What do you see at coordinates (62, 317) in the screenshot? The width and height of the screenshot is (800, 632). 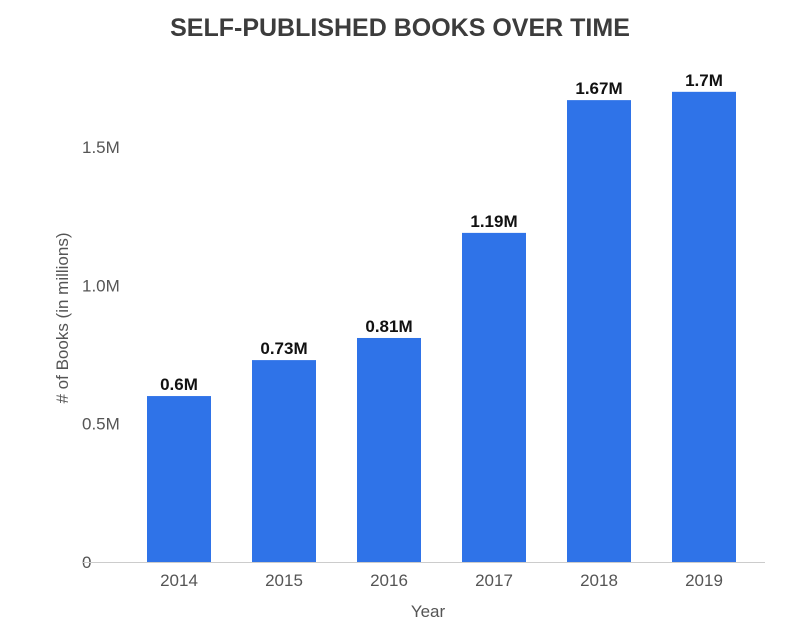 I see `y-axis-label: # of Books (in millions)` at bounding box center [62, 317].